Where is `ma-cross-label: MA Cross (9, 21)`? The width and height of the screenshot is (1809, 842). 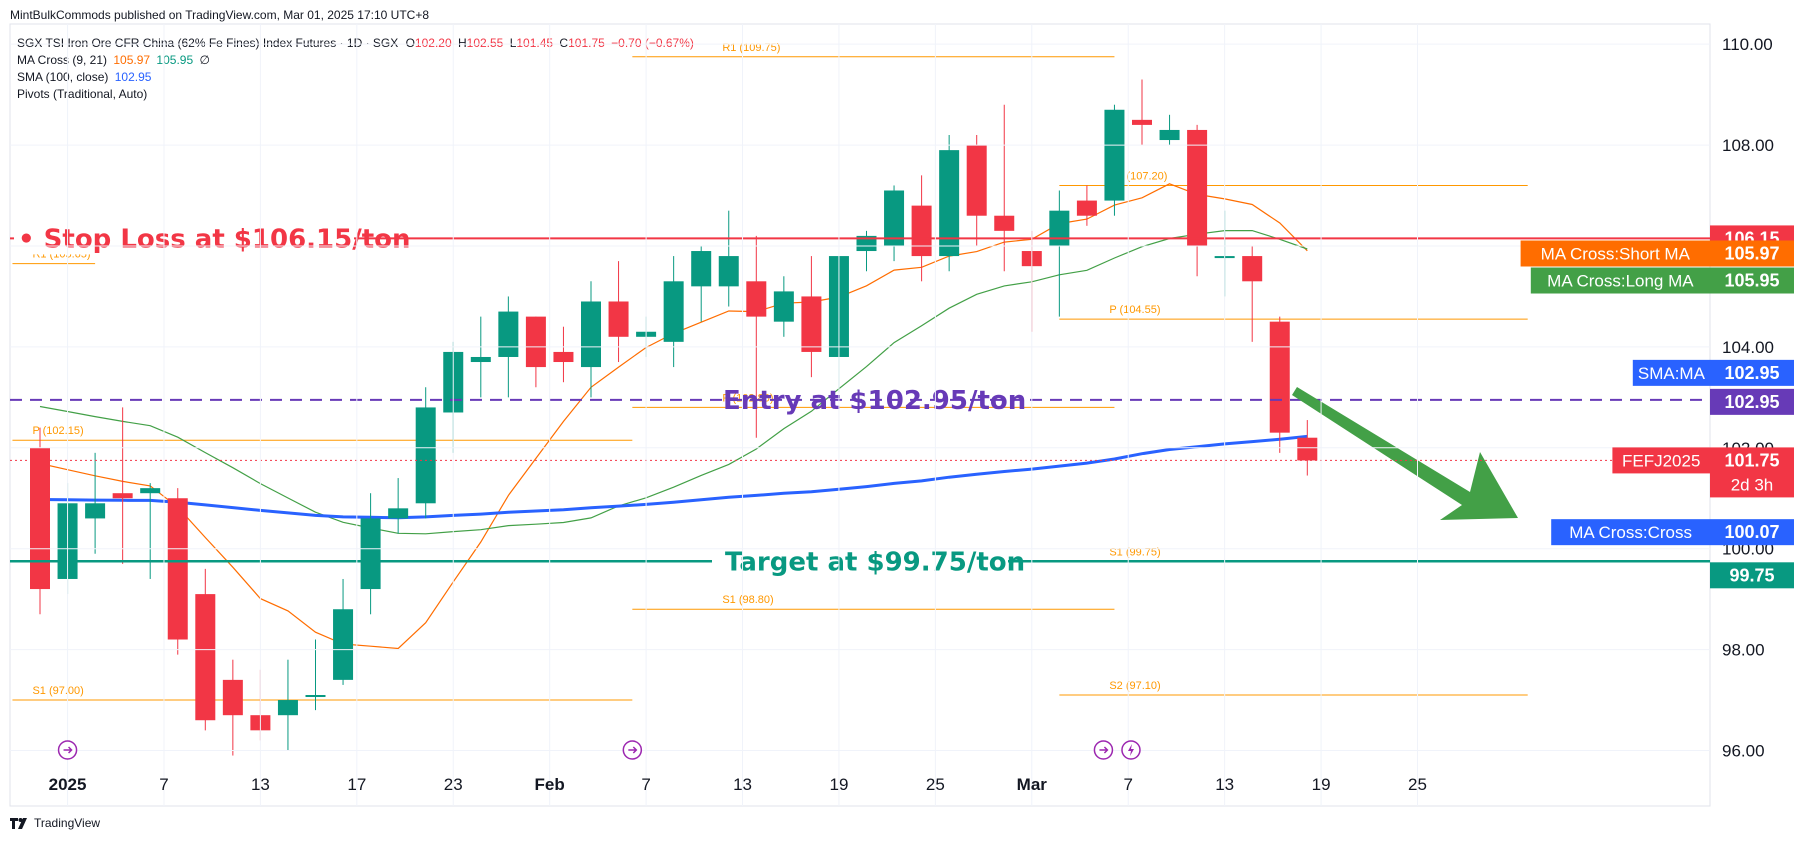 ma-cross-label: MA Cross (9, 21) is located at coordinates (62, 60).